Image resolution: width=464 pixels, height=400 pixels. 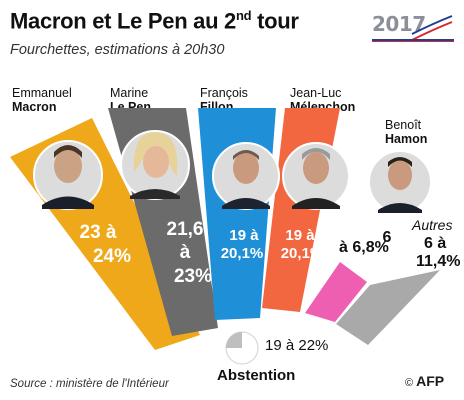 I want to click on page-title: Macron et Le Pen au 2nd tour, so click(x=154, y=21).